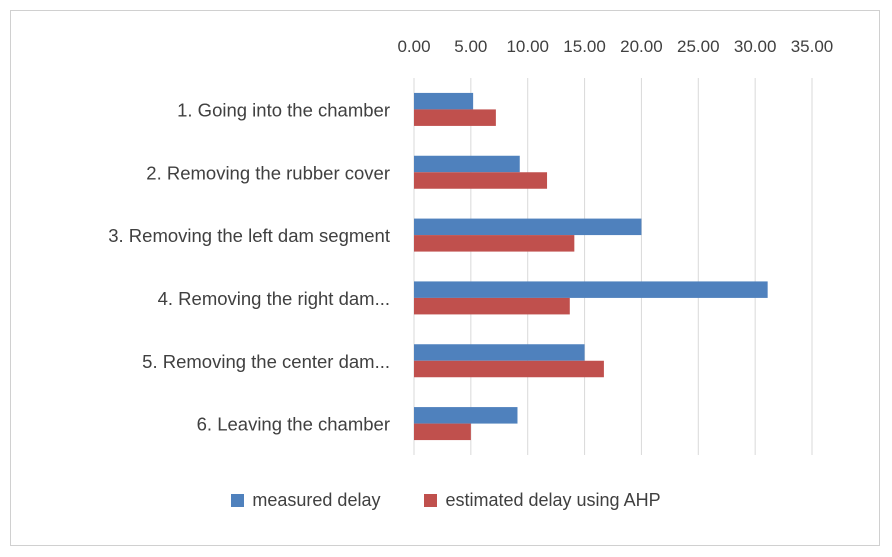 The height and width of the screenshot is (557, 892). What do you see at coordinates (553, 500) in the screenshot?
I see `legend-label-estimated: estimated delay using AHP` at bounding box center [553, 500].